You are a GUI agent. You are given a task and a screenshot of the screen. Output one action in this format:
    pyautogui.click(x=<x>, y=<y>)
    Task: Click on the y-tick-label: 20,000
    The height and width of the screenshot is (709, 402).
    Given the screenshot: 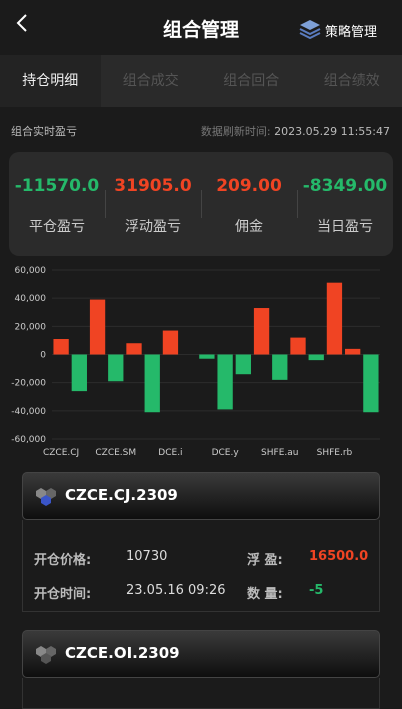 What is the action you would take?
    pyautogui.click(x=31, y=327)
    